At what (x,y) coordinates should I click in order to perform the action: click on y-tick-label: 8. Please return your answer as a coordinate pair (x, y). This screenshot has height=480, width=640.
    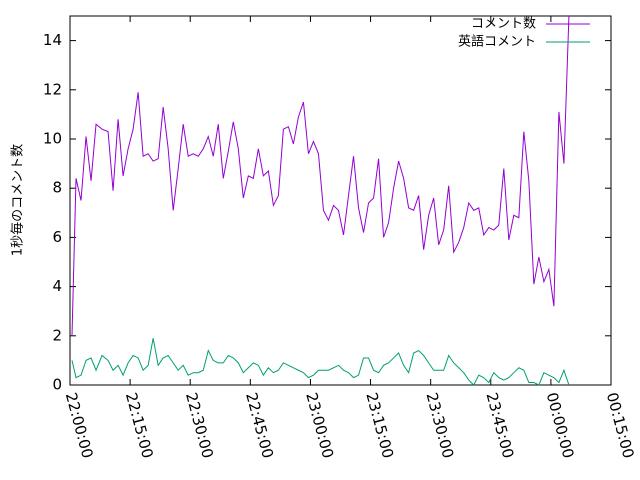
    Looking at the image, I should click on (57, 188).